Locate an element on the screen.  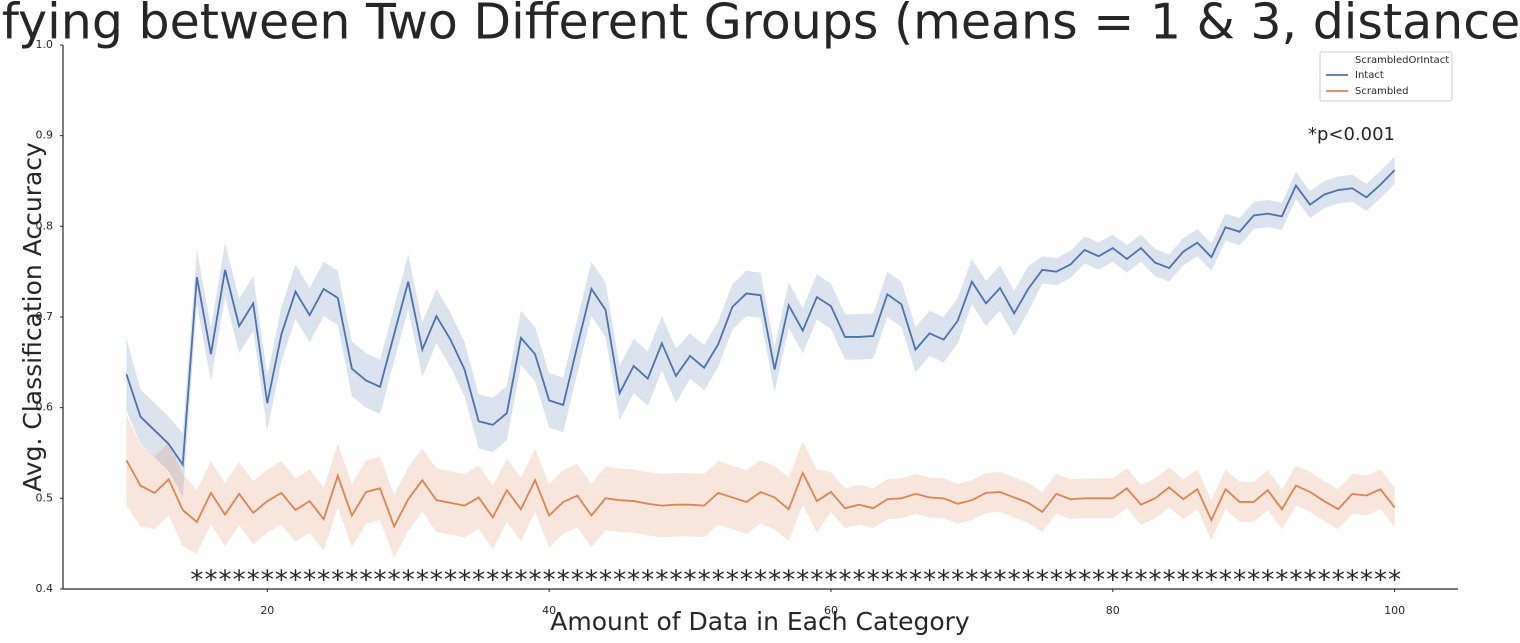
line is located at coordinates (760, 494).